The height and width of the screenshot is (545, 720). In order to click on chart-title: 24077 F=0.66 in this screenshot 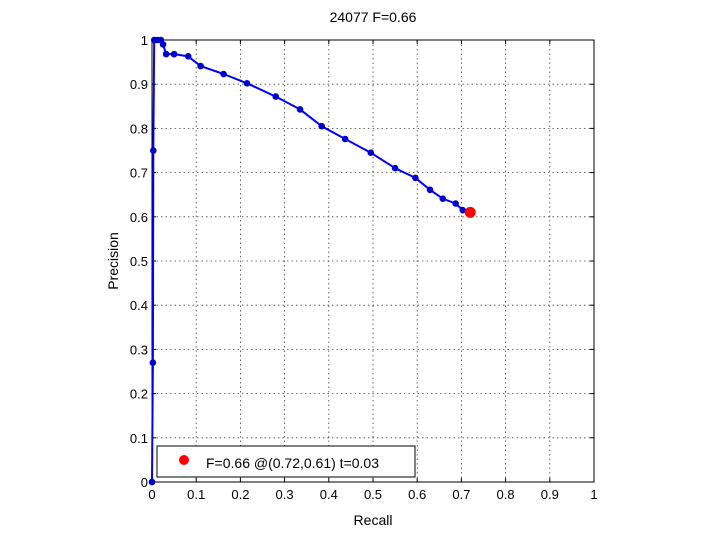, I will do `click(373, 17)`.